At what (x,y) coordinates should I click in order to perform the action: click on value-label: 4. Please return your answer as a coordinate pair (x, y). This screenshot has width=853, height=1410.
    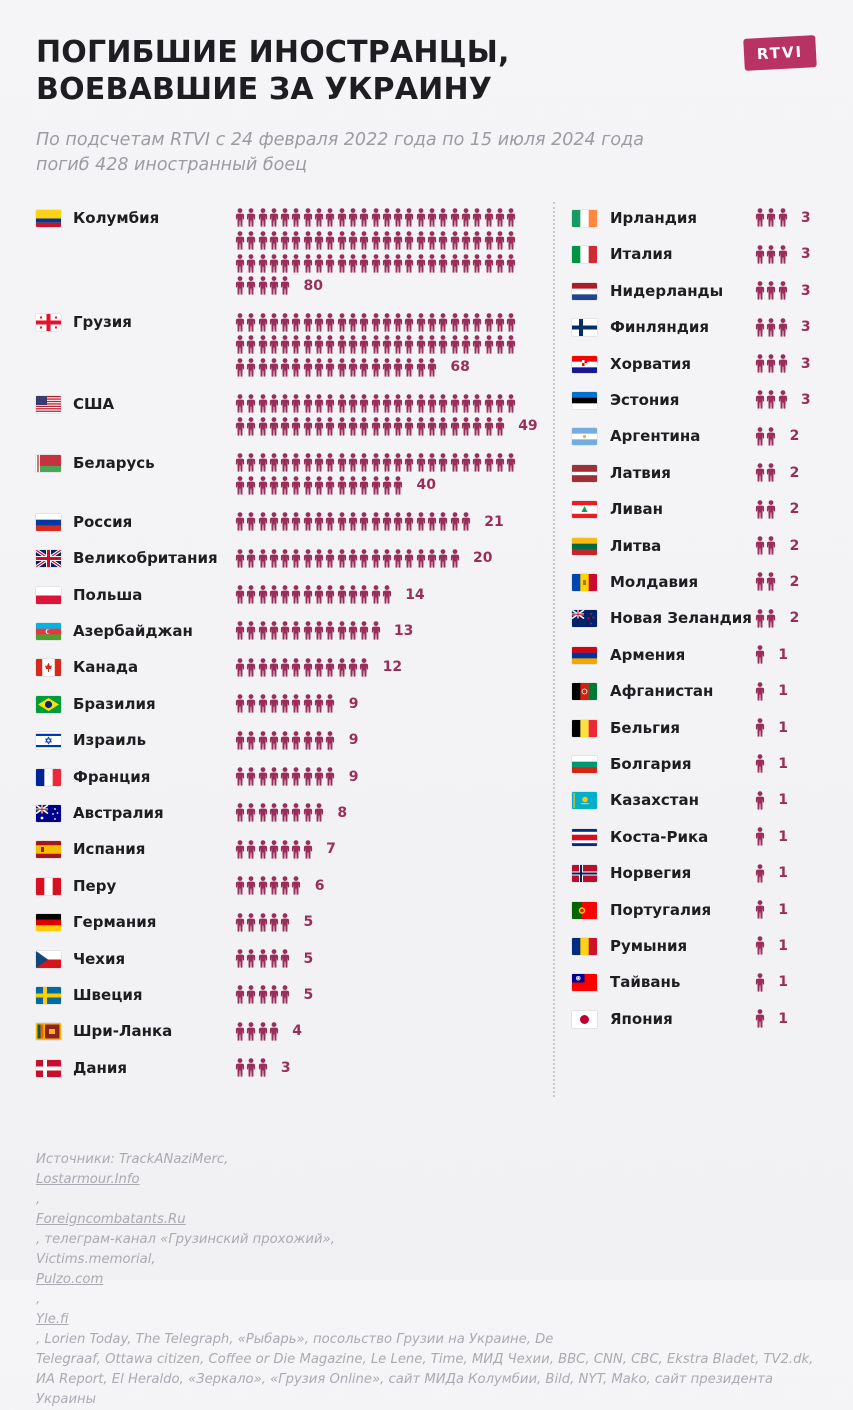
    Looking at the image, I should click on (297, 1031).